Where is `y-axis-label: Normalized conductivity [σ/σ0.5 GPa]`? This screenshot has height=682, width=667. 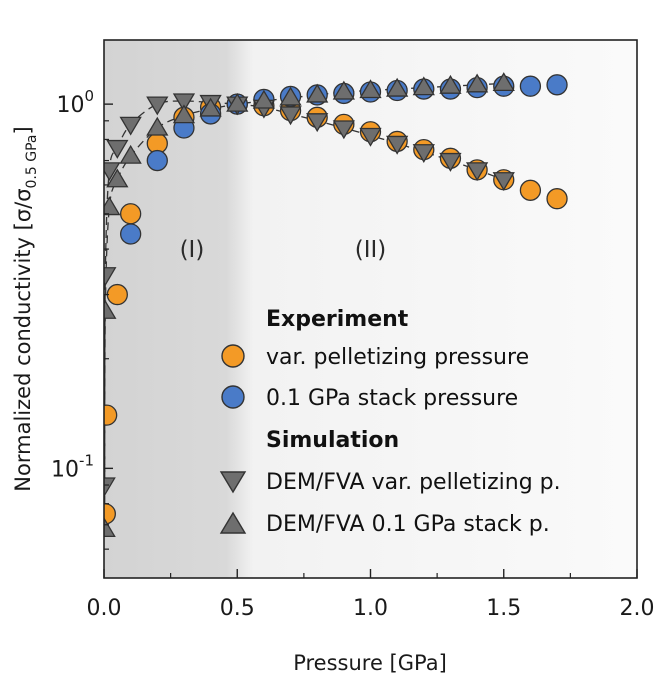
y-axis-label: Normalized conductivity [σ/σ0.5 GPa] is located at coordinates (25, 308).